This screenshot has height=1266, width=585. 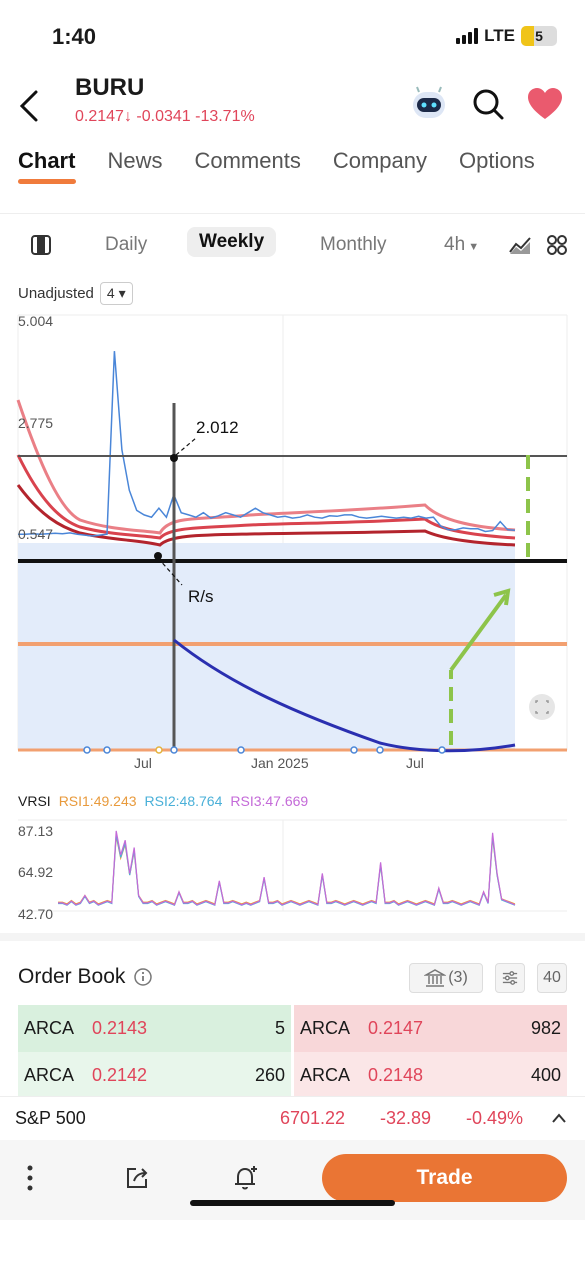 What do you see at coordinates (353, 244) in the screenshot?
I see `period-monthly: Monthly` at bounding box center [353, 244].